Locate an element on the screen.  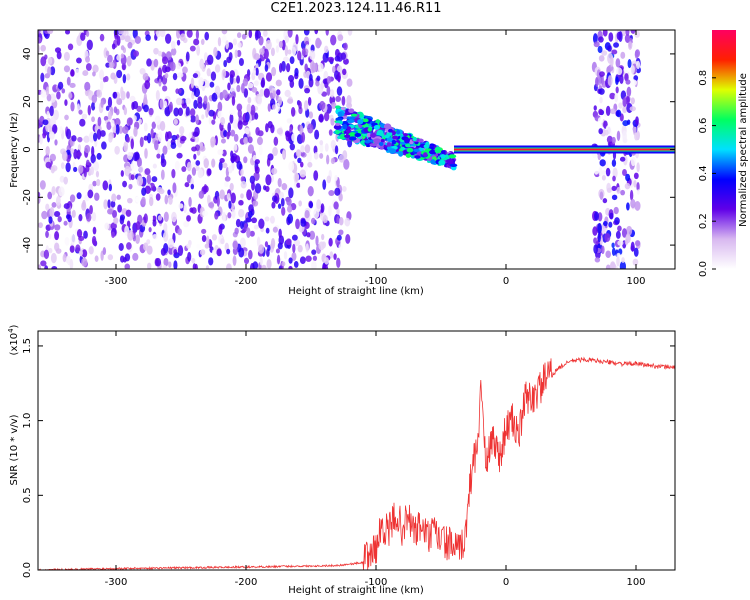
colorbar-tick-label: 0.8 is located at coordinates (703, 78).